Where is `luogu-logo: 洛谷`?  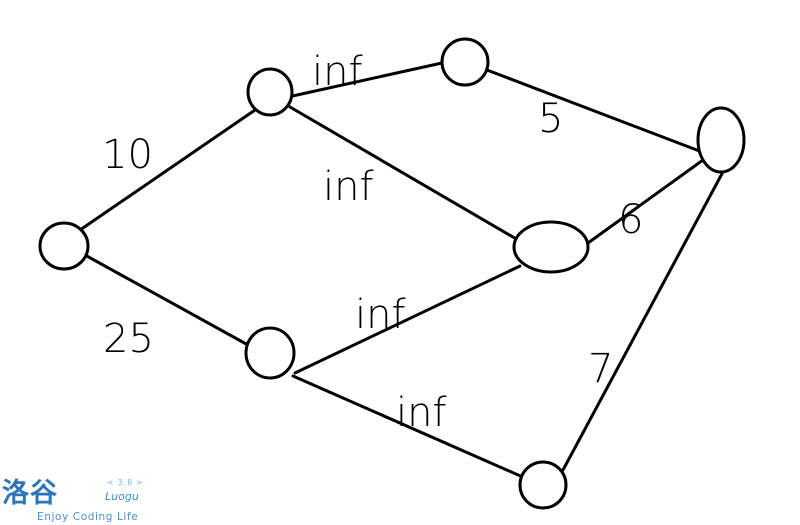 luogu-logo: 洛谷 is located at coordinates (30, 493).